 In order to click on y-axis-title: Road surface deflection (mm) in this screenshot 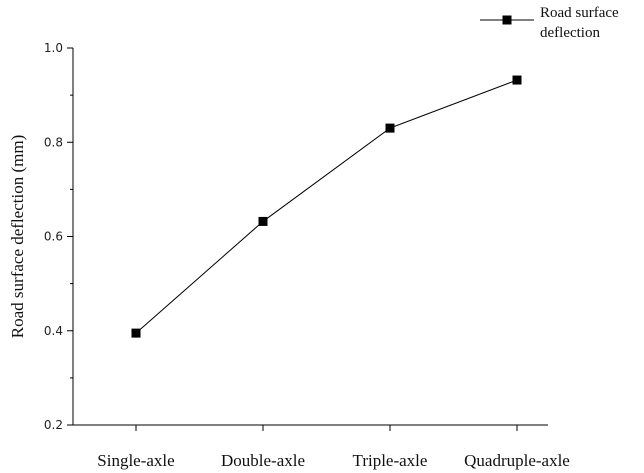, I will do `click(17, 236)`.